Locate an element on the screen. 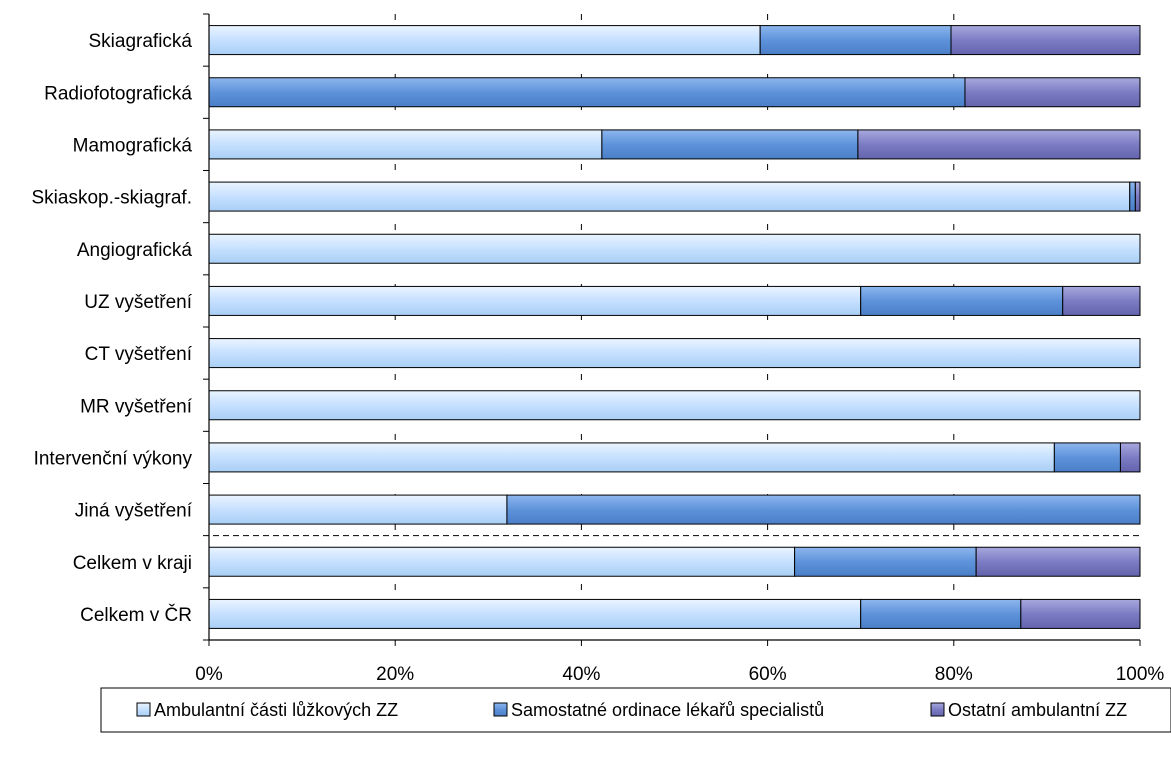 This screenshot has width=1171, height=765. x-tick-labels: 0% 20% 40% 60% 80% 100% is located at coordinates (679, 674).